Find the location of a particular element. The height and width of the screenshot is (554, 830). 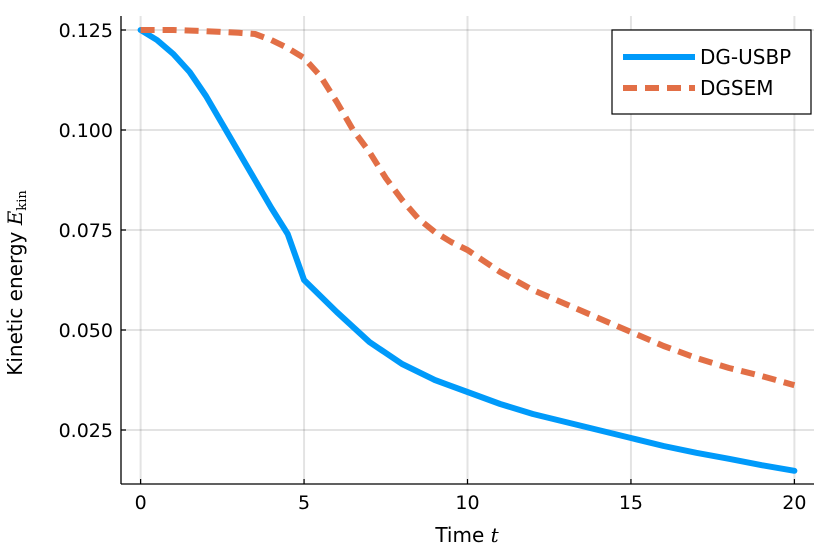

y-axis-label-sub: kin is located at coordinates (22, 200).